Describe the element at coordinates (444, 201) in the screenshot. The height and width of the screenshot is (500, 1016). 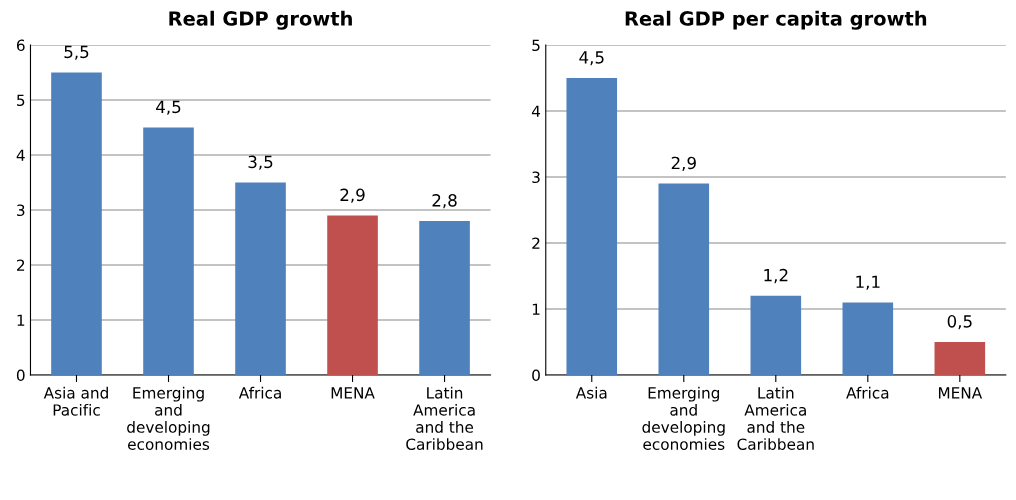
I see `data-label: 2,8` at that location.